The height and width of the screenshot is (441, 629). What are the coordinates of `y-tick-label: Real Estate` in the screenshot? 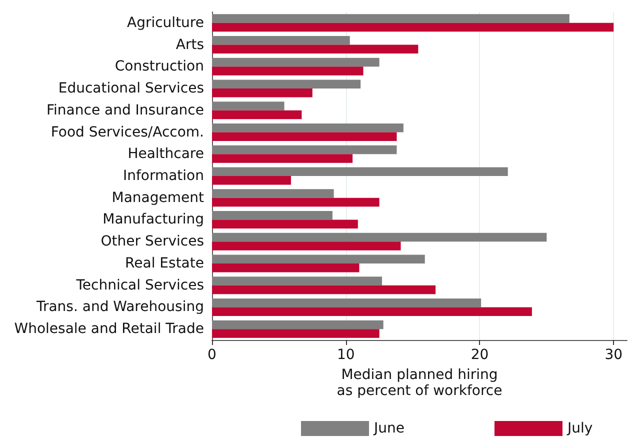 It's located at (164, 263).